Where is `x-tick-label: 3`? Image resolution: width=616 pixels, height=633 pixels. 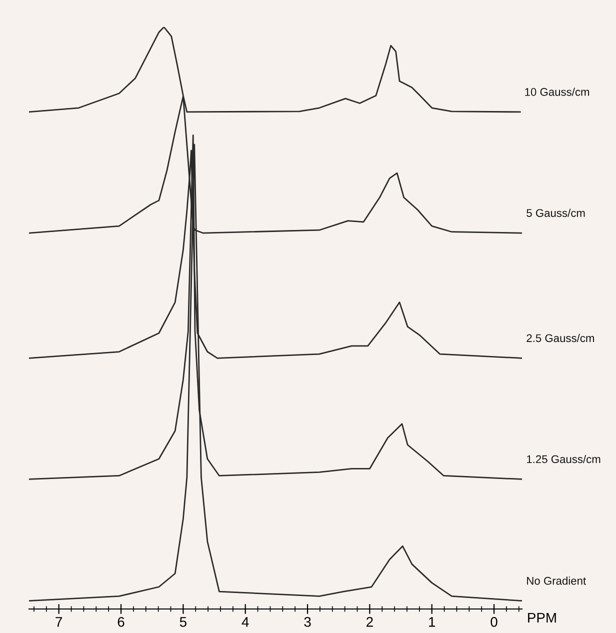
x-tick-label: 3 is located at coordinates (307, 622).